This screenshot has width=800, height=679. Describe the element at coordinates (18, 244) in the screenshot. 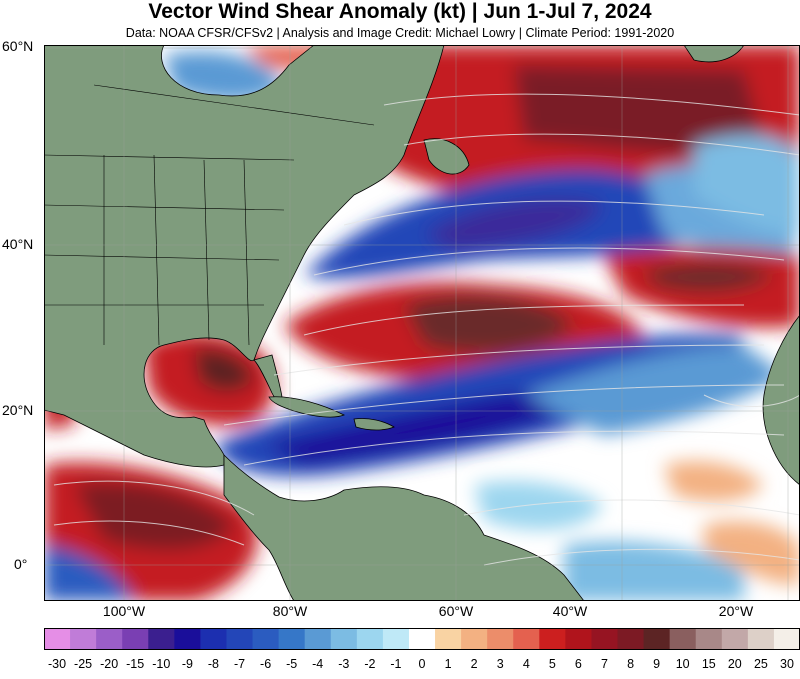

I see `lat-label-40n: 40°N` at that location.